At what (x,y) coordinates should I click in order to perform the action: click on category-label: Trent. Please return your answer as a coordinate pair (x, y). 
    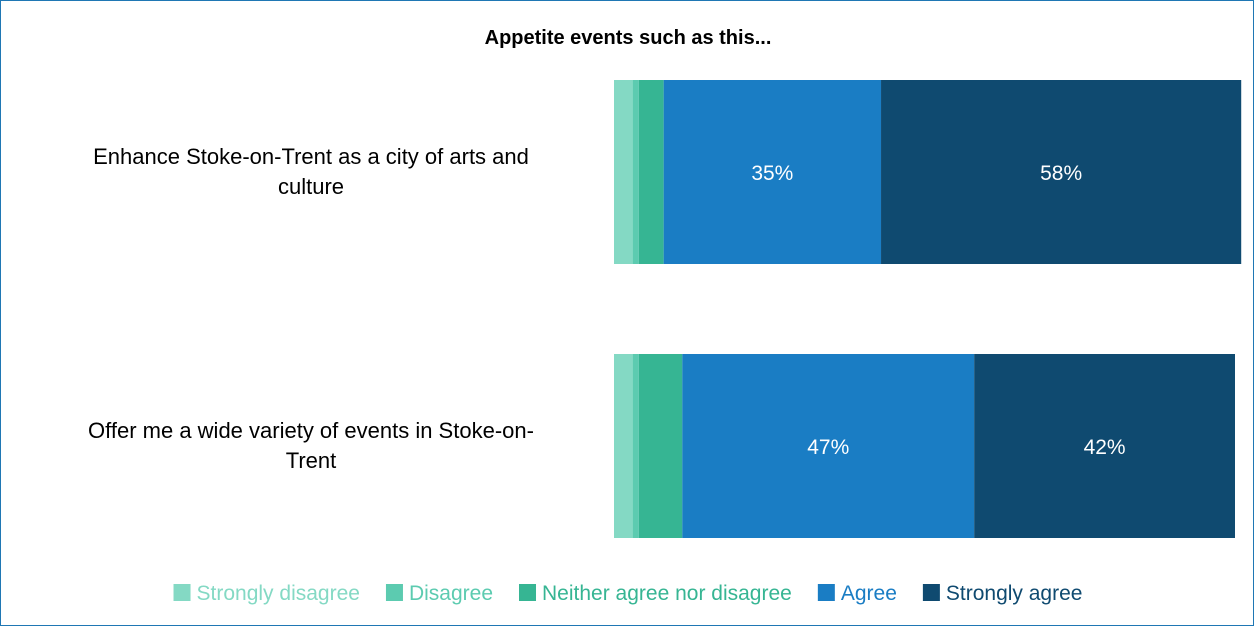
    Looking at the image, I should click on (311, 460).